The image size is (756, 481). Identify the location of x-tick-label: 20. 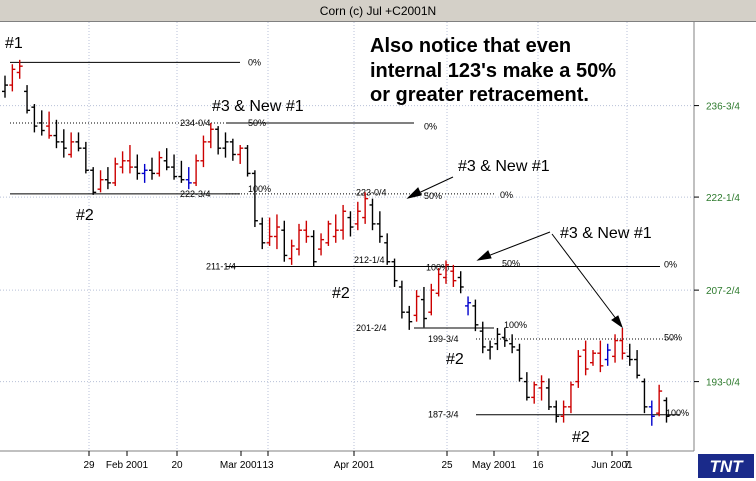
(177, 465).